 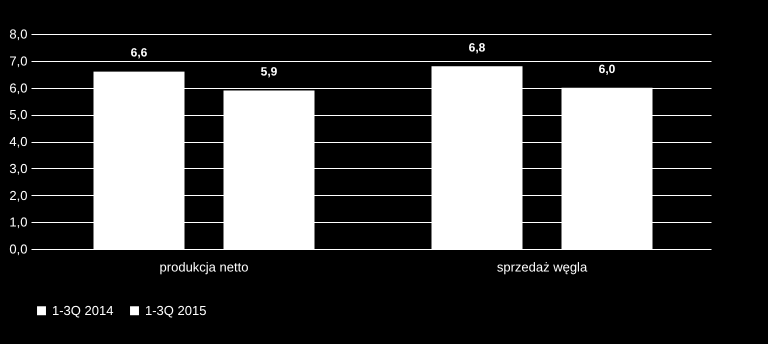 I want to click on data-label: 5,9, so click(x=269, y=71).